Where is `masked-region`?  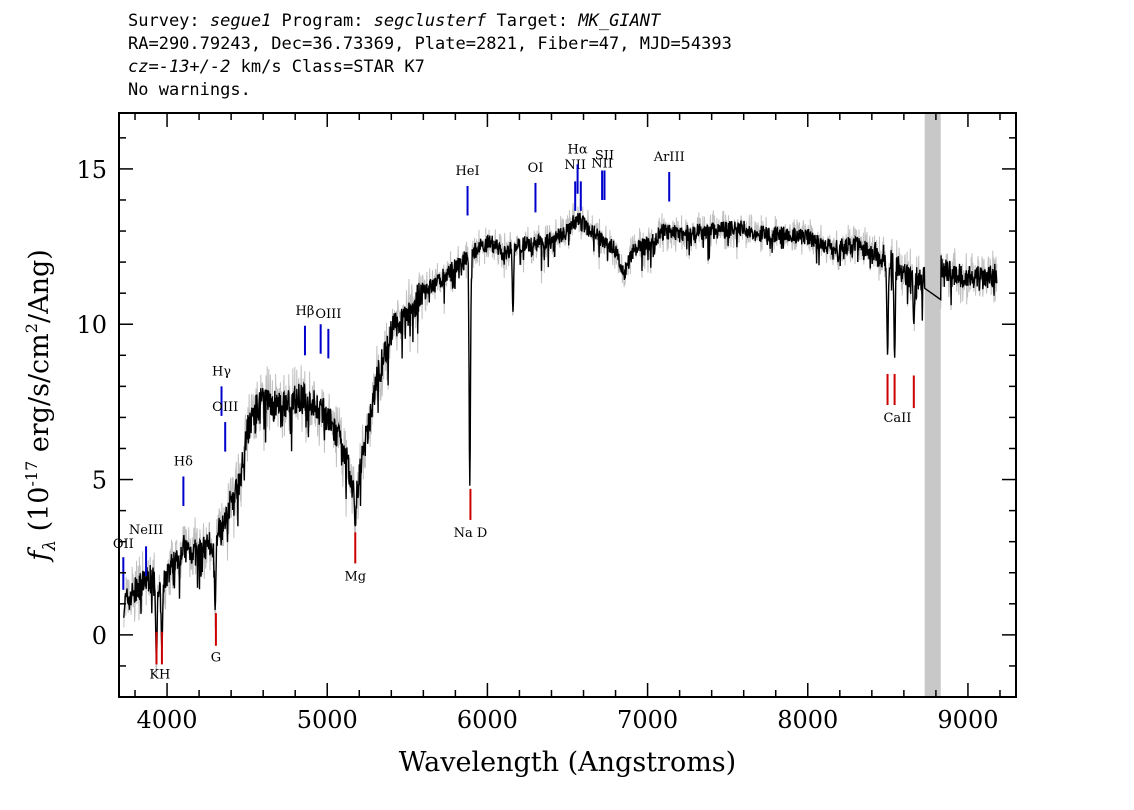
masked-region is located at coordinates (932, 405).